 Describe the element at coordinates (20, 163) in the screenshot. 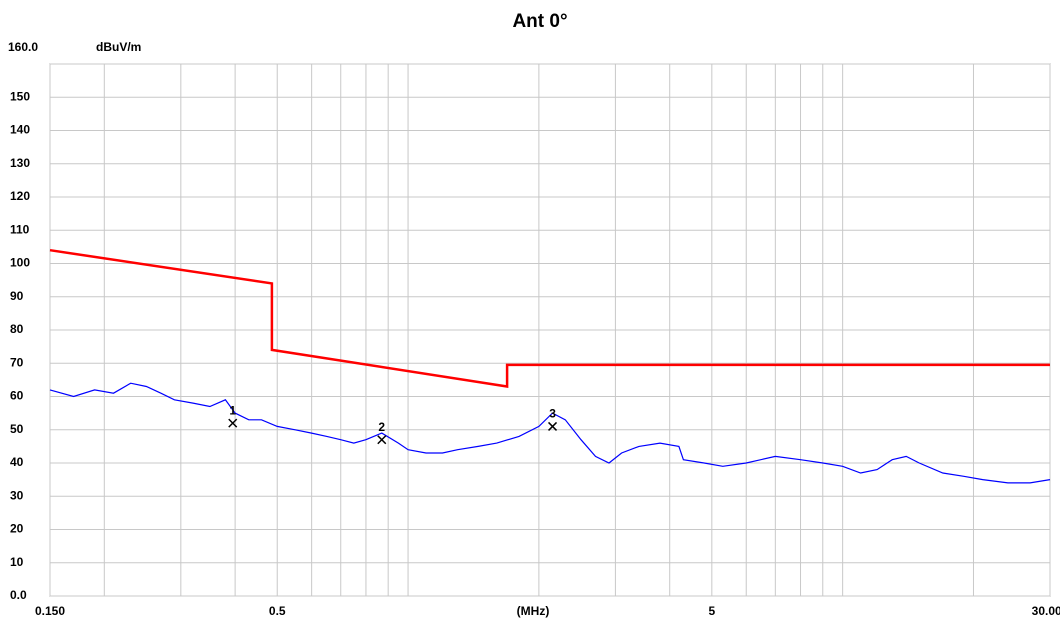

I see `y-tick-label: 130` at that location.